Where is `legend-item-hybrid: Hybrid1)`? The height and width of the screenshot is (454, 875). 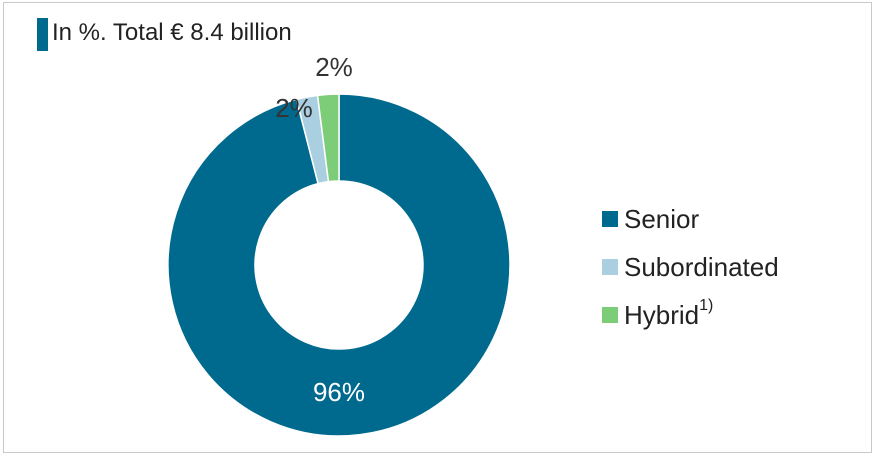 legend-item-hybrid: Hybrid1) is located at coordinates (690, 315).